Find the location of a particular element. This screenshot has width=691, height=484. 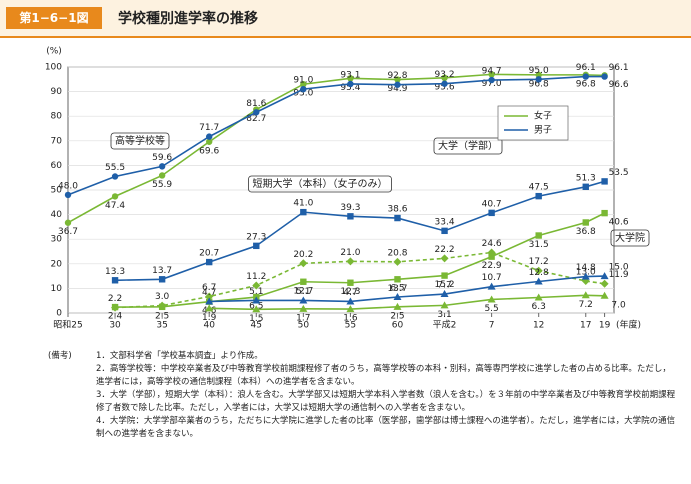

value-label: 53.5 is located at coordinates (619, 173).